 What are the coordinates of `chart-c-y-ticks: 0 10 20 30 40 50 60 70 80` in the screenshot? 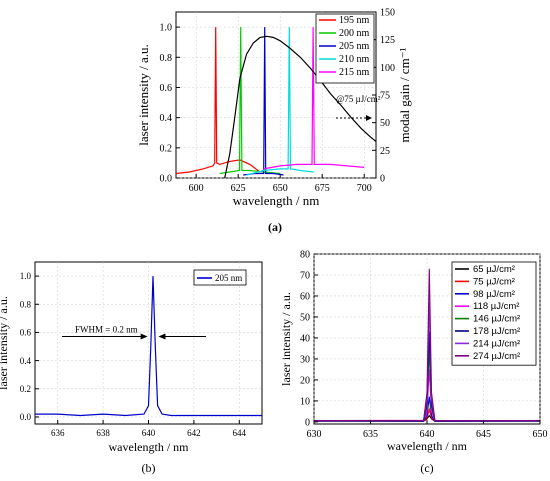 It's located at (309, 339).